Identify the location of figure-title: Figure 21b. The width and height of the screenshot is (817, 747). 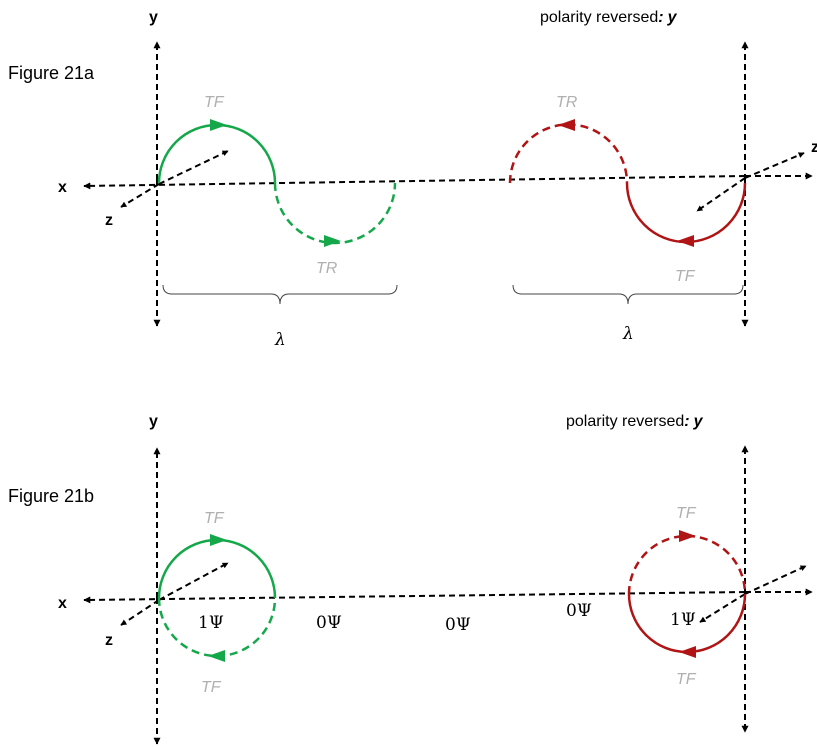
(51, 496).